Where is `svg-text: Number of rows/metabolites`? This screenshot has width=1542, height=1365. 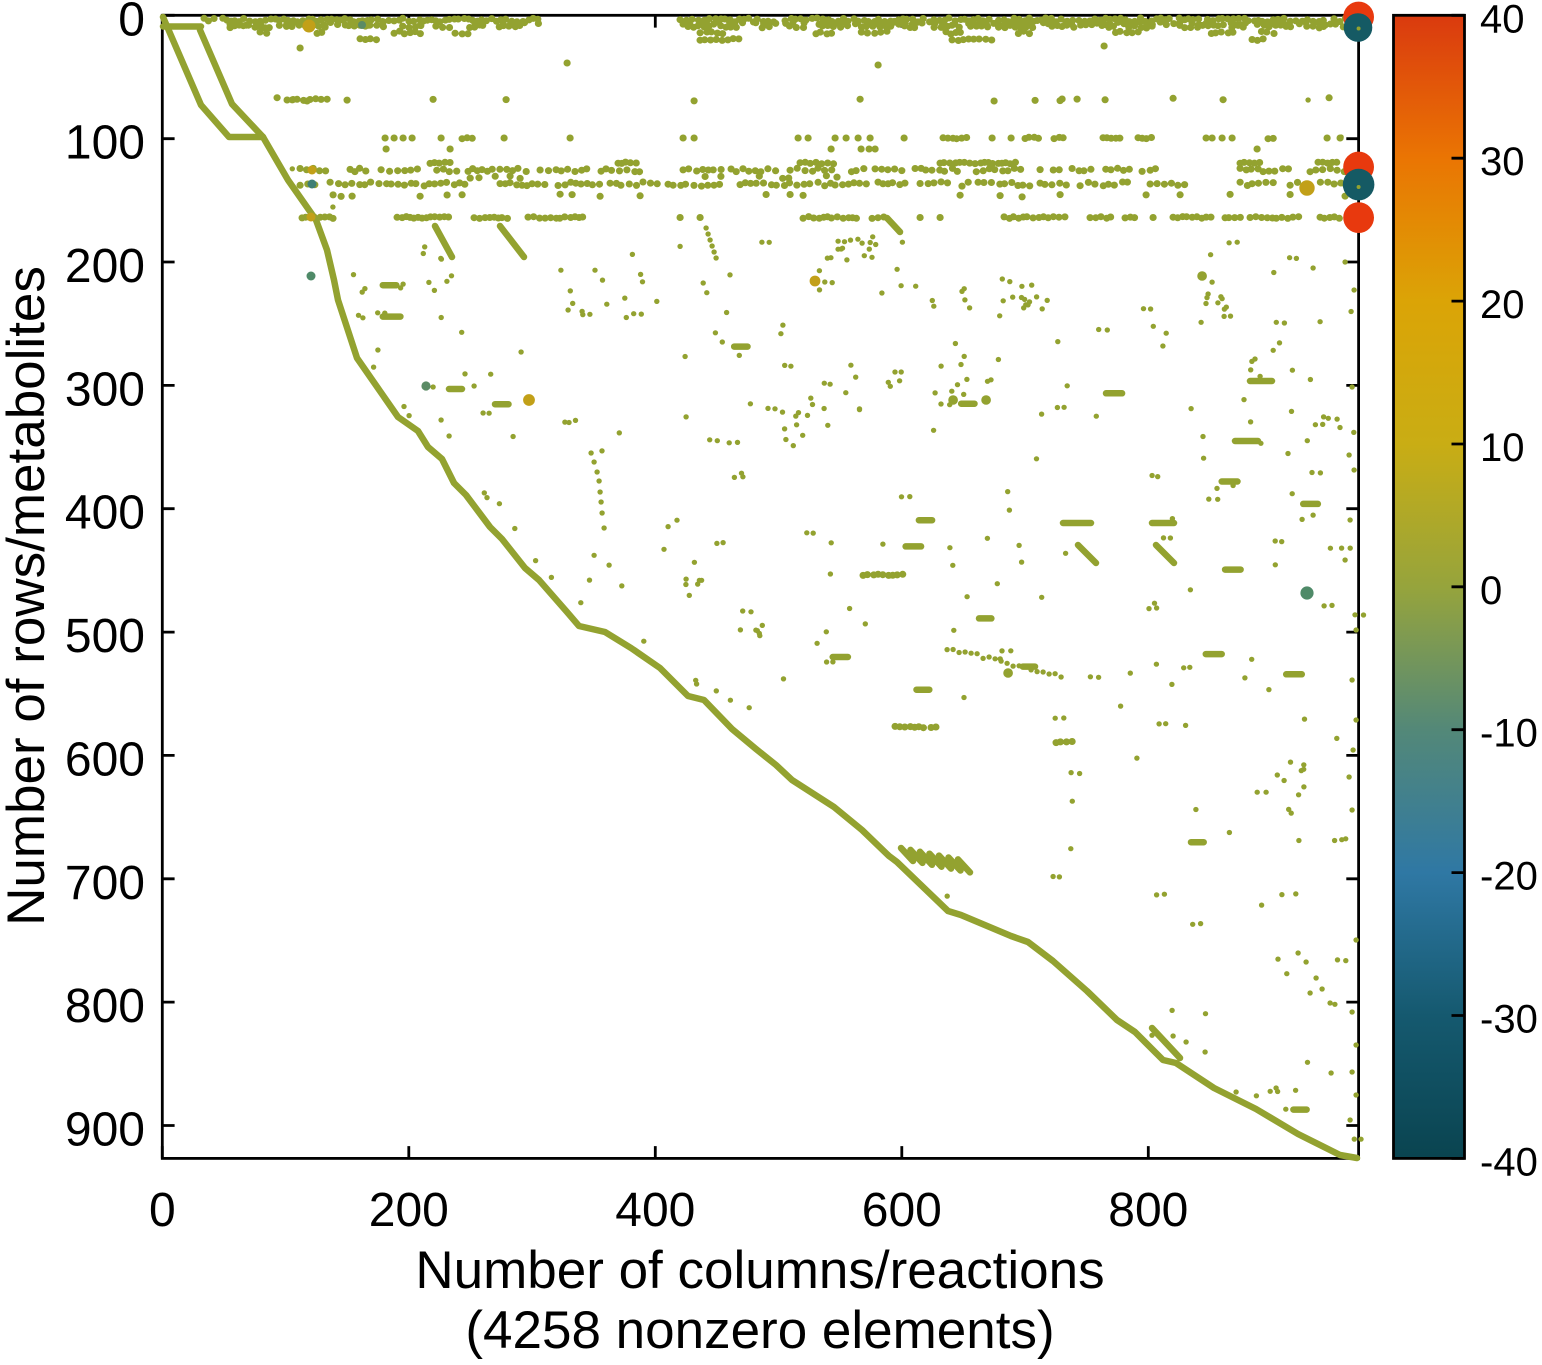
svg-text: Number of rows/metabolites is located at coordinates (28, 596).